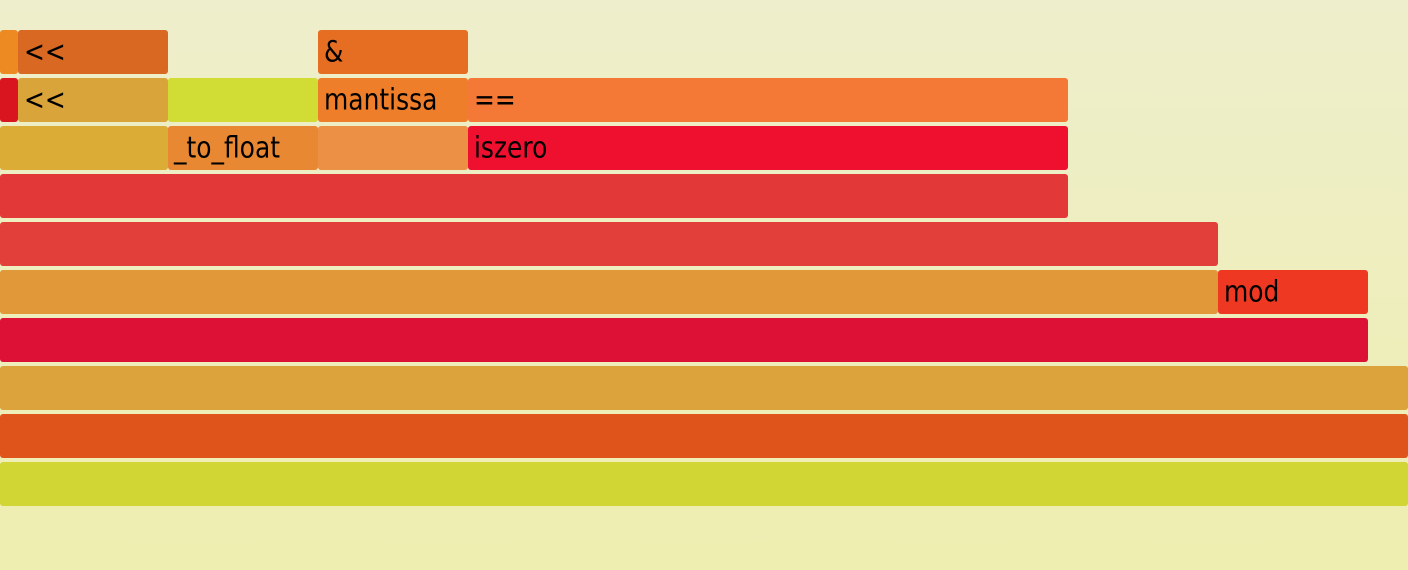 Image resolution: width=1408 pixels, height=570 pixels. I want to click on stack-frame-label: ==, so click(495, 99).